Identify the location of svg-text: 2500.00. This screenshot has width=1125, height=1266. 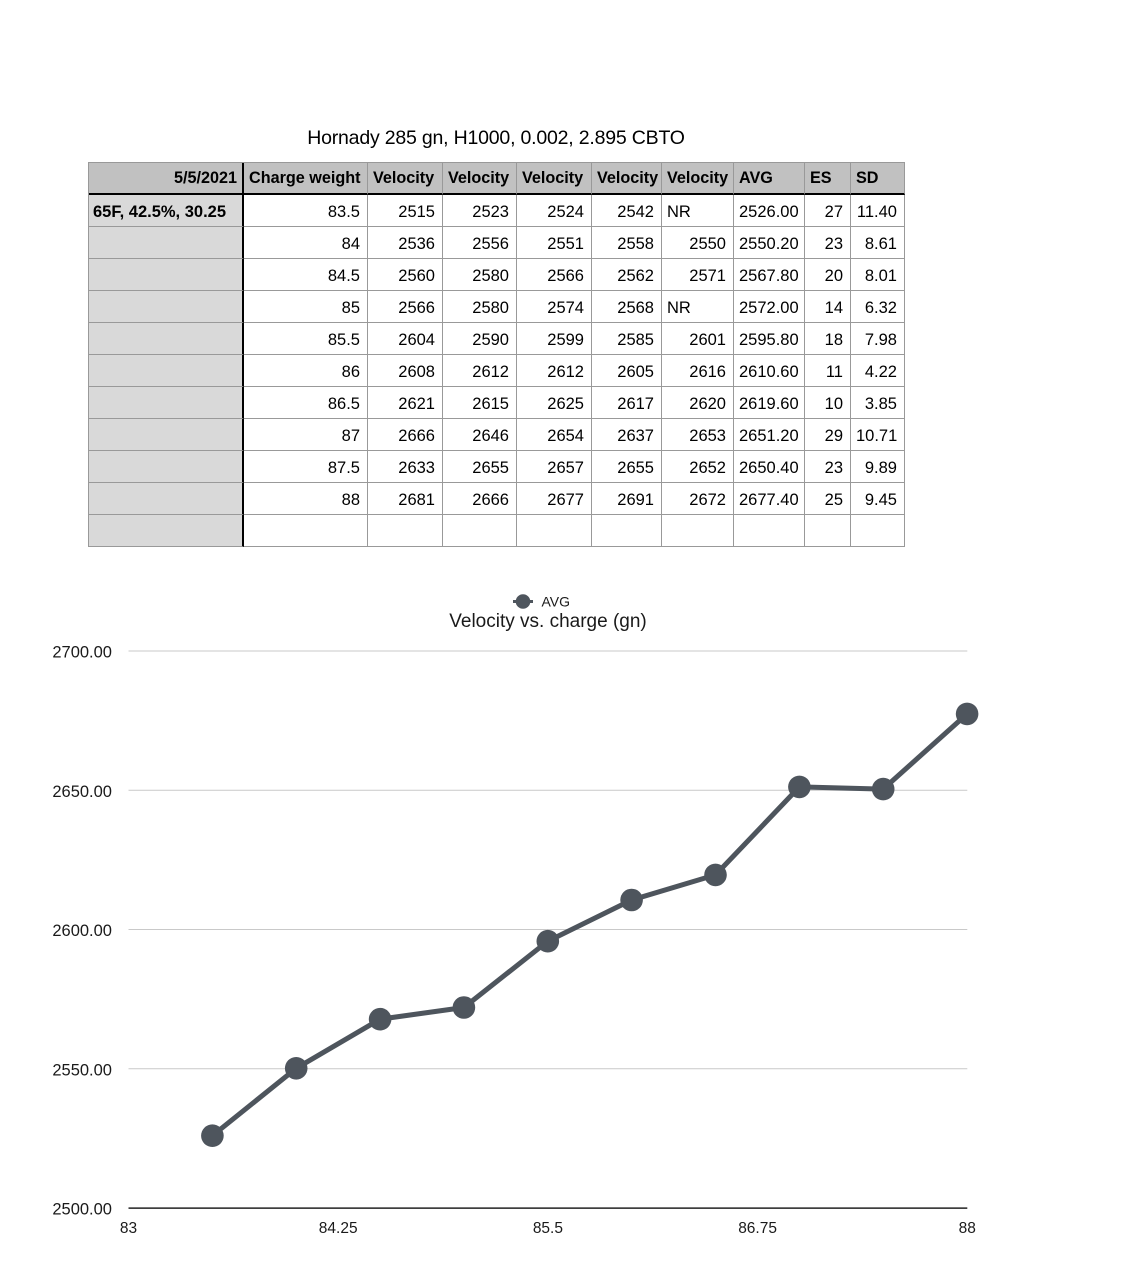
(82, 1210).